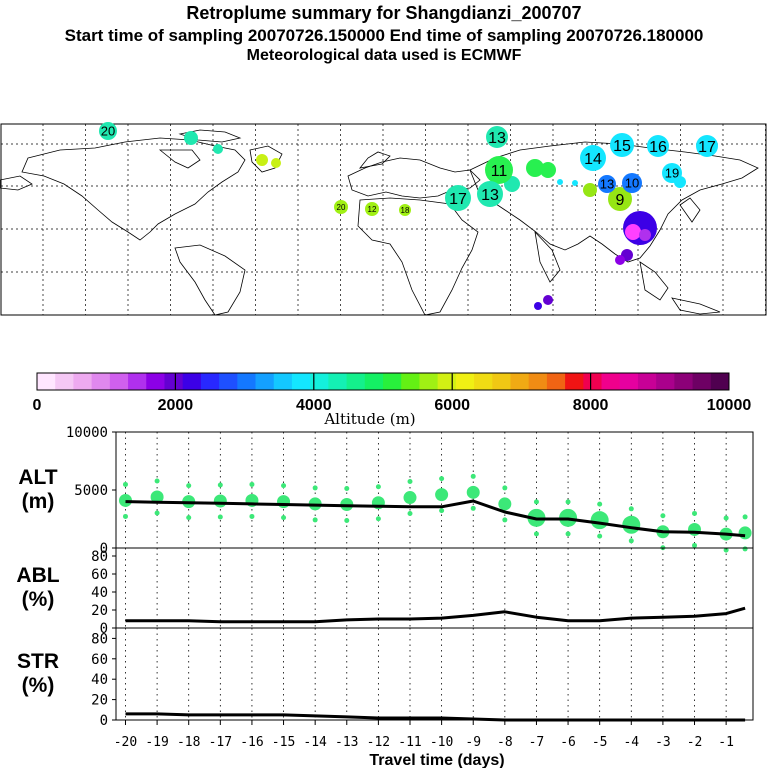 This screenshot has height=768, width=768. Describe the element at coordinates (435, 717) in the screenshot. I see `series-line-str` at that location.